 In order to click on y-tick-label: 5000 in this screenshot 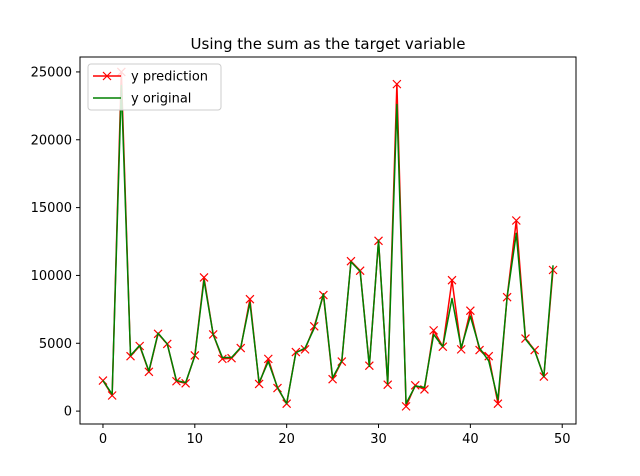, I will do `click(55, 344)`.